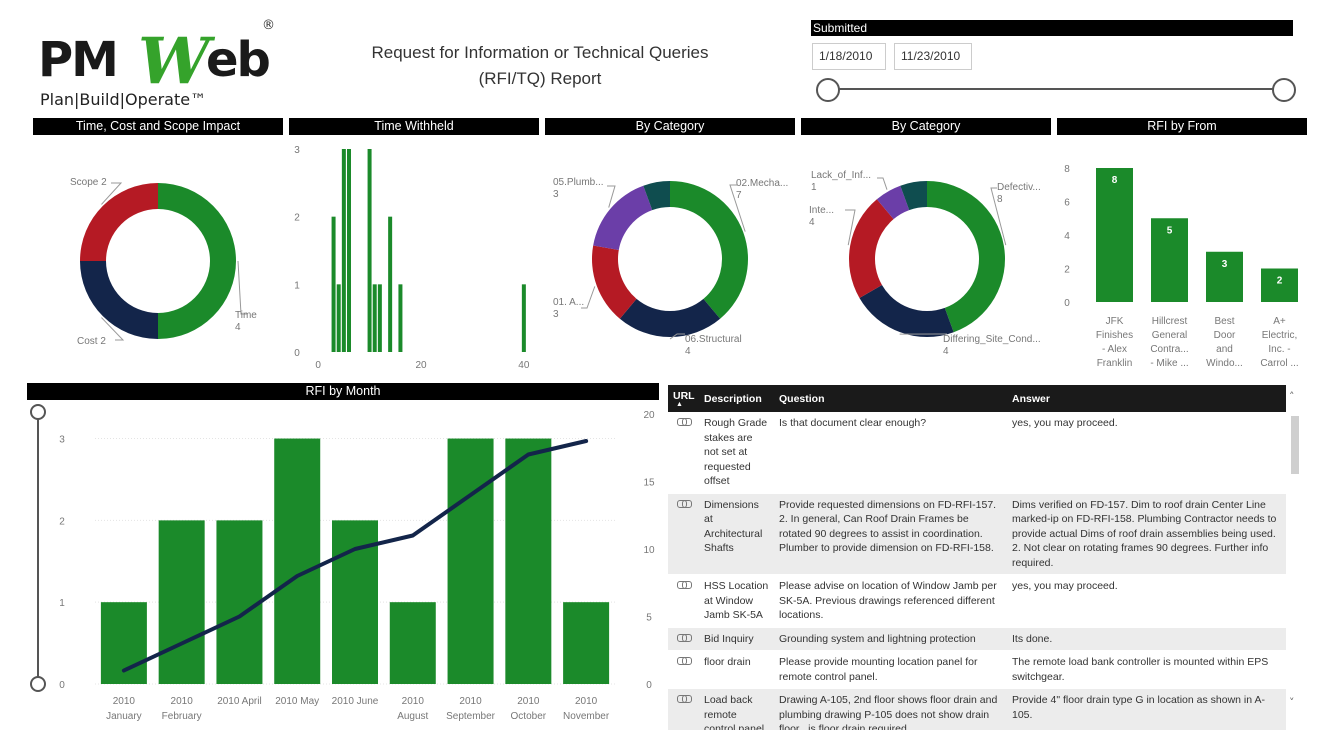 Image resolution: width=1324 pixels, height=755 pixels. Describe the element at coordinates (1225, 335) in the screenshot. I see `x-category-label: Door` at that location.